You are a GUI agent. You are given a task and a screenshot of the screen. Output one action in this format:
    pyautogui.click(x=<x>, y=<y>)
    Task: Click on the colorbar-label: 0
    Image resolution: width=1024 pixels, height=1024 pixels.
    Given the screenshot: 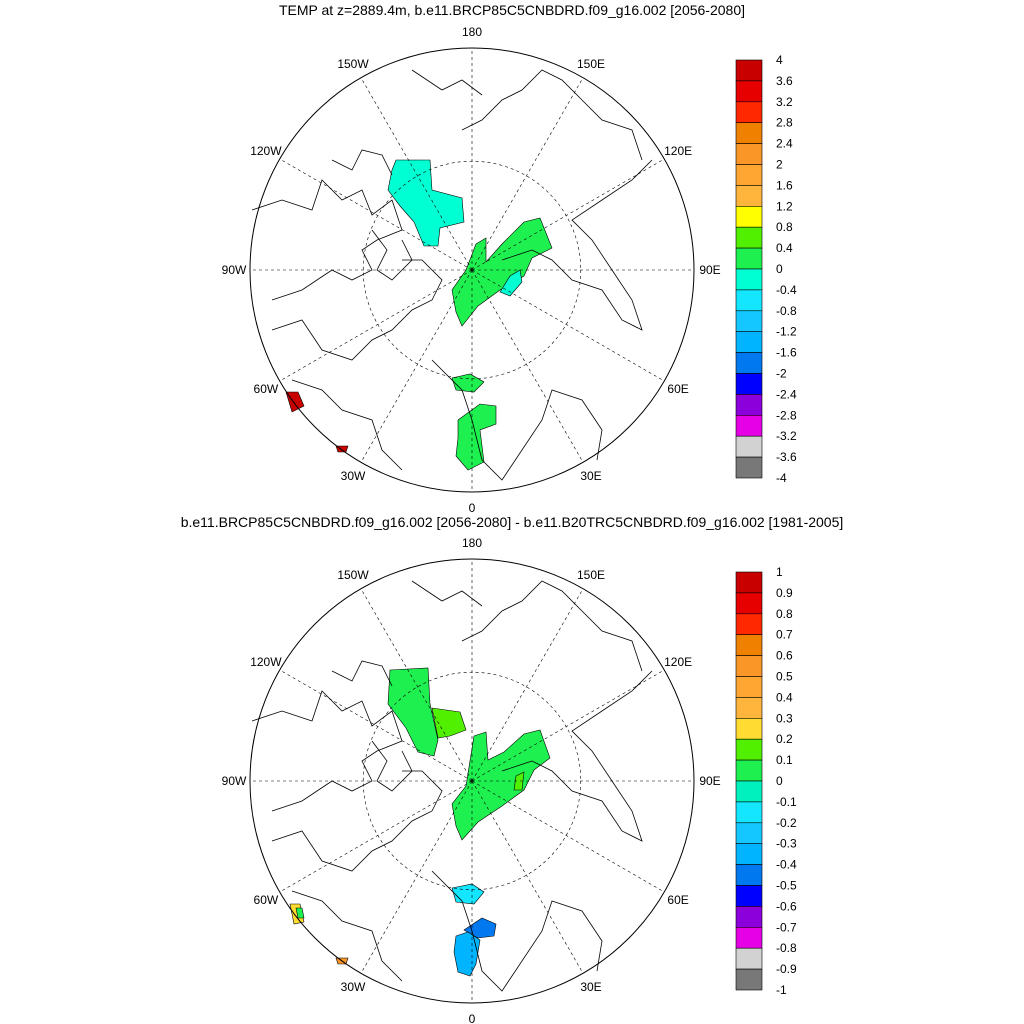 What is the action you would take?
    pyautogui.click(x=779, y=781)
    